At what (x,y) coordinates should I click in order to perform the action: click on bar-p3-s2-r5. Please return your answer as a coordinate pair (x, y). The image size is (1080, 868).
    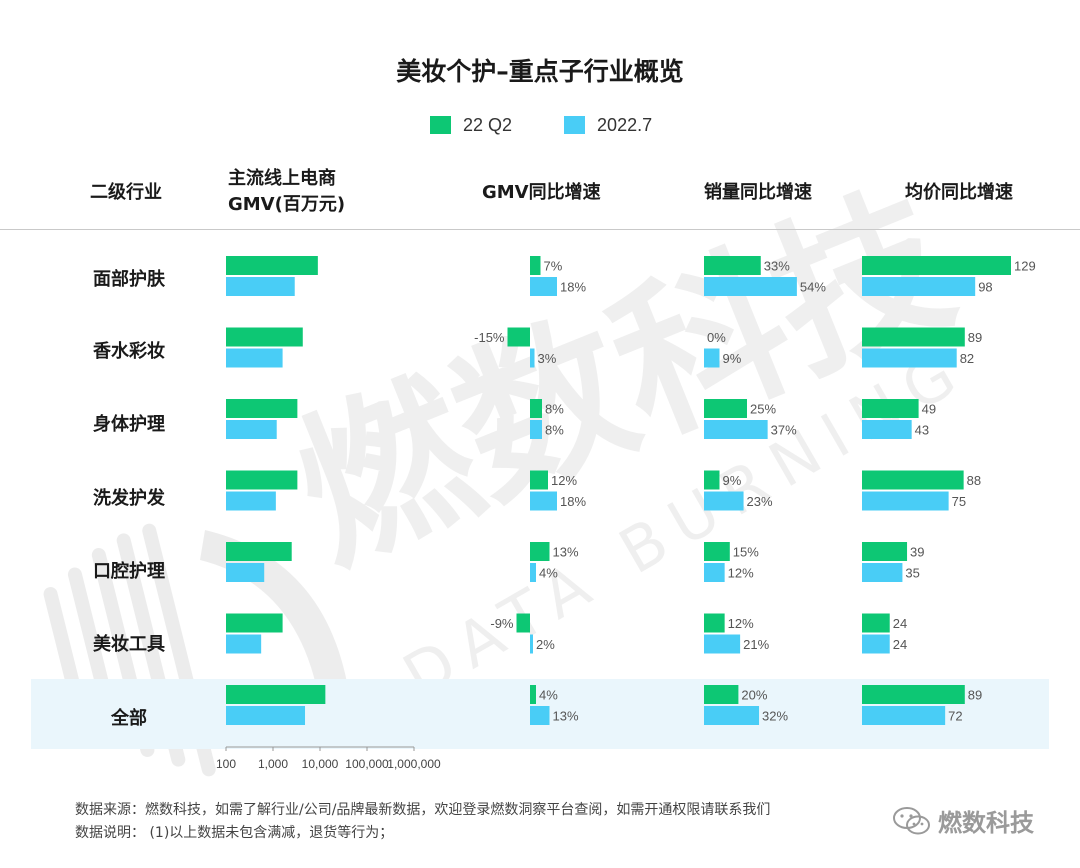
    Looking at the image, I should click on (714, 572).